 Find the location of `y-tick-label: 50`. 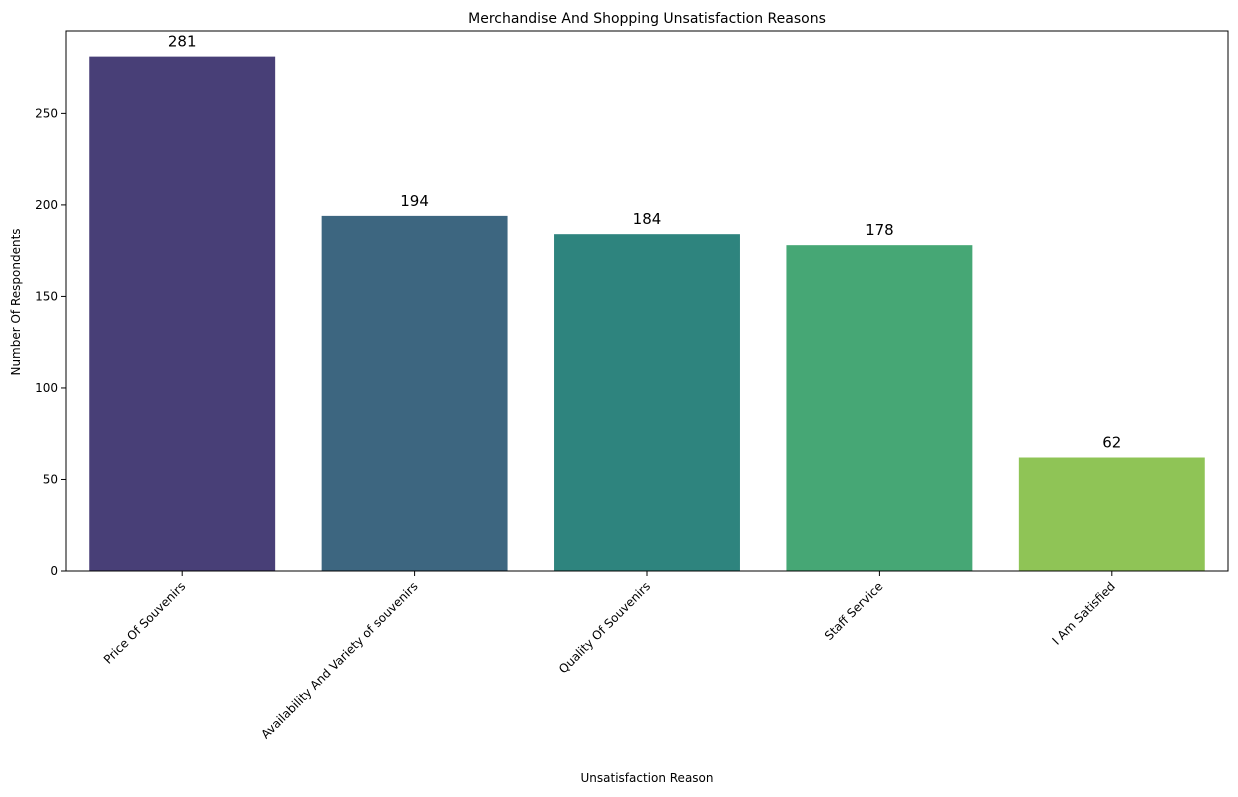

y-tick-label: 50 is located at coordinates (50, 479).